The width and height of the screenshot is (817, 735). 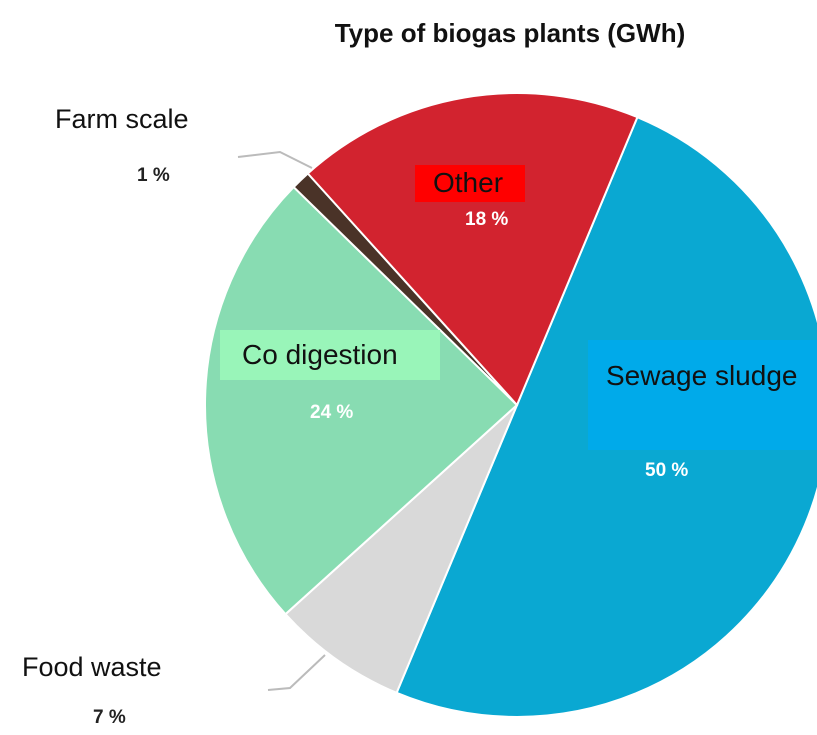 I want to click on value-label: 18 %, so click(x=487, y=219).